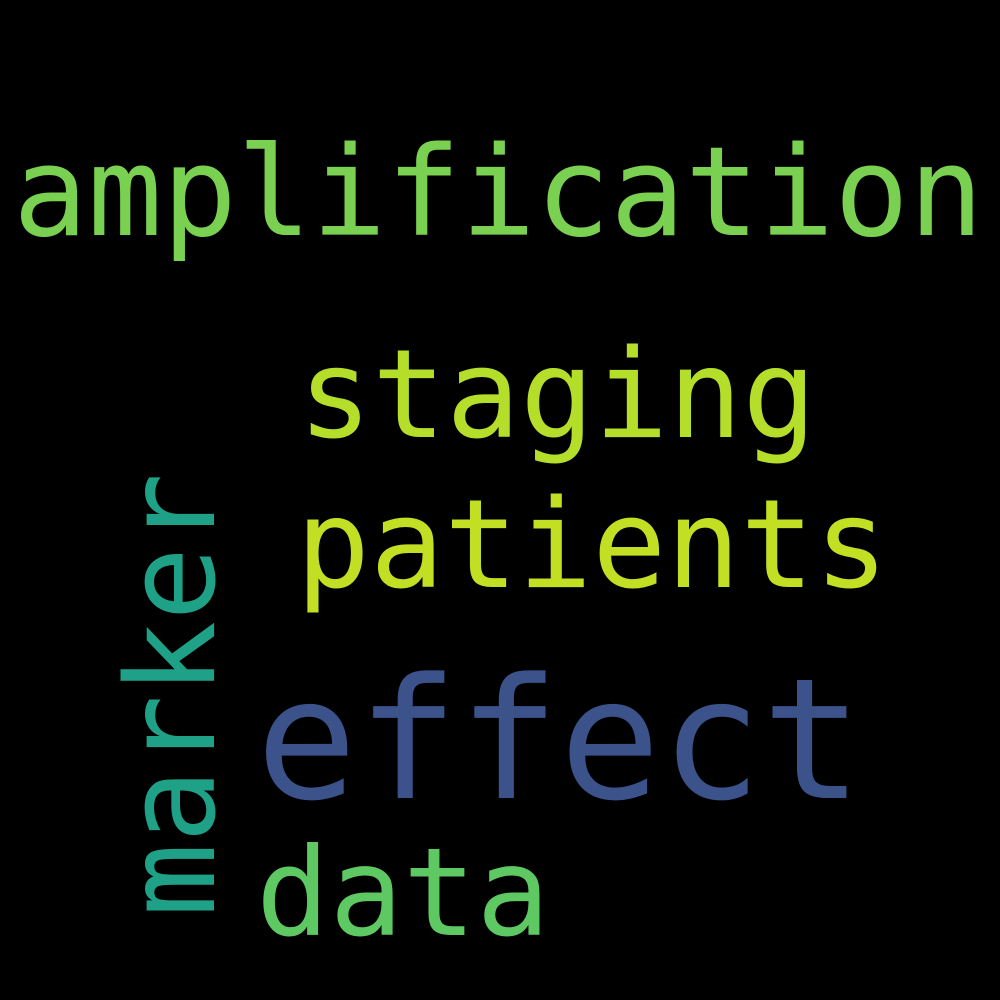 This screenshot has width=1000, height=1000. Describe the element at coordinates (403, 893) in the screenshot. I see `word: data` at that location.